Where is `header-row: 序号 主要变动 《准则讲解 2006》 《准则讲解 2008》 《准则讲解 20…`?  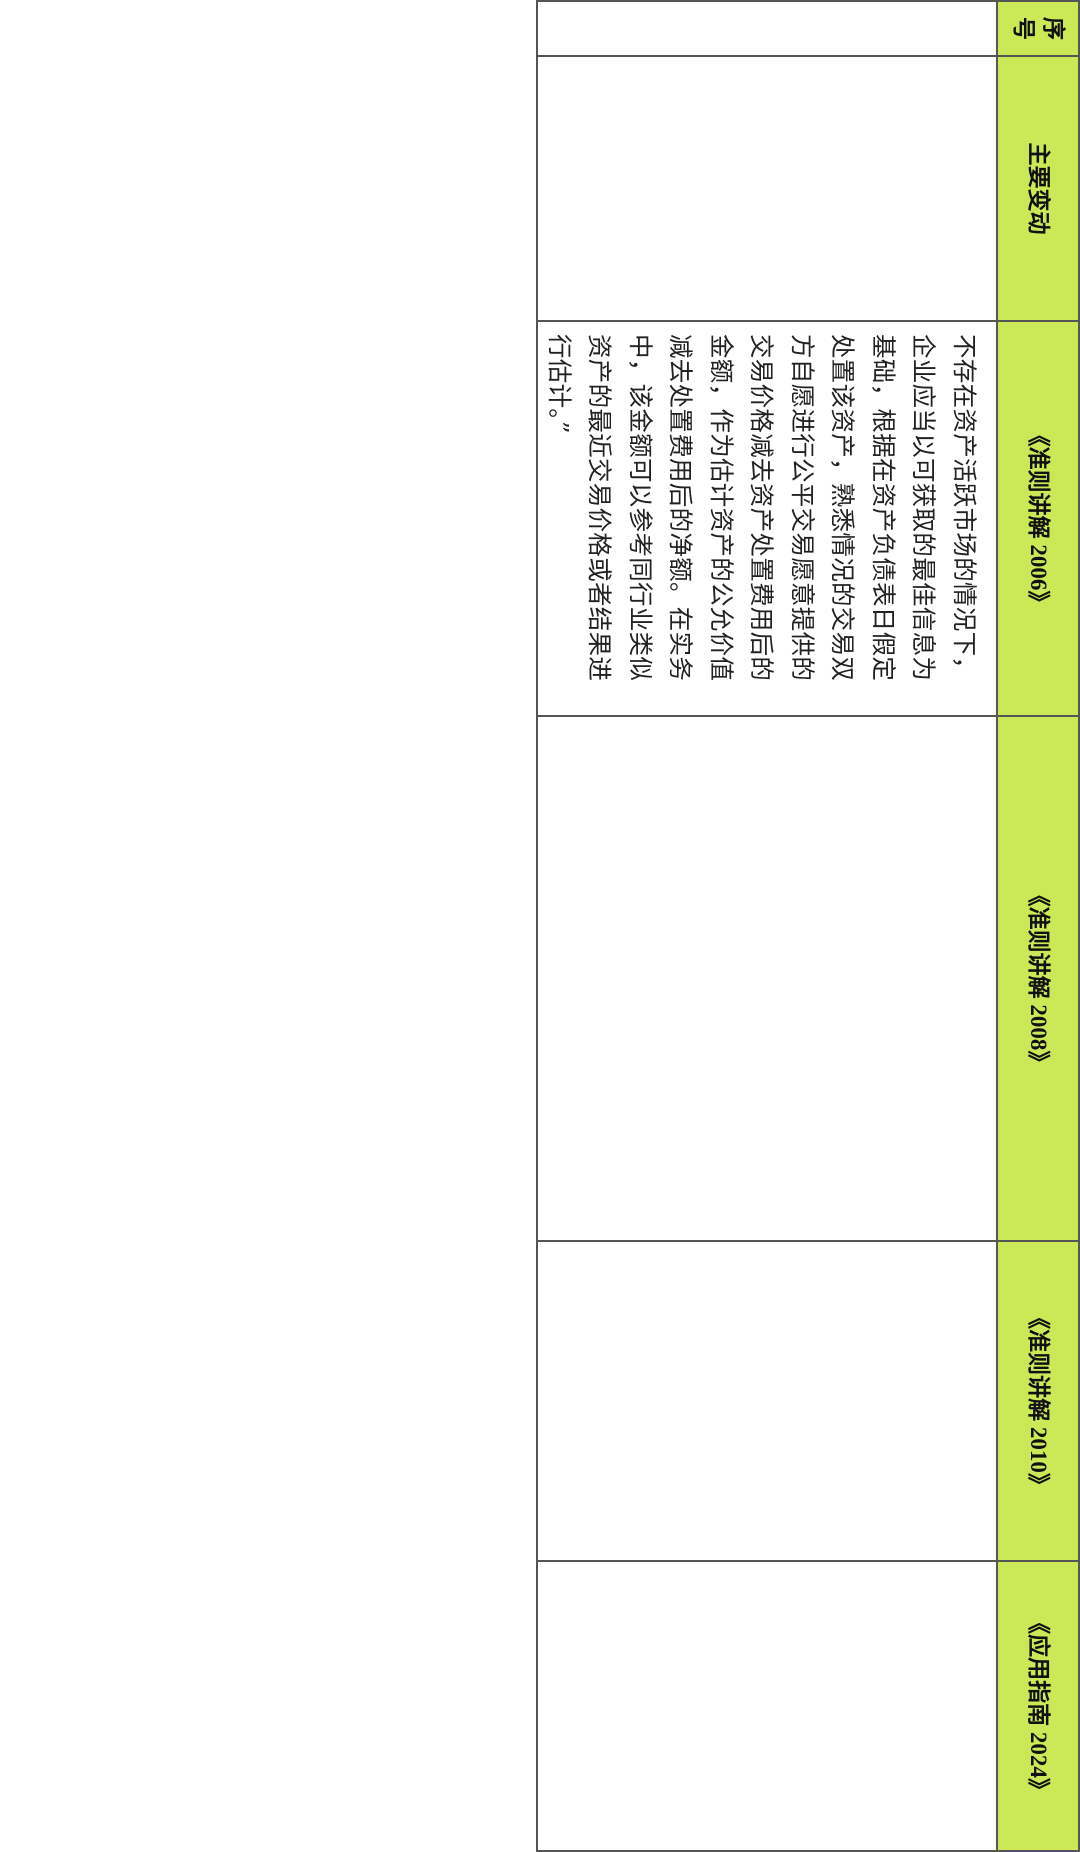
header-row: 序号 主要变动 《准则讲解 2006》 《准则讲解 2008》 《准则讲解 20… is located at coordinates (1038, 926).